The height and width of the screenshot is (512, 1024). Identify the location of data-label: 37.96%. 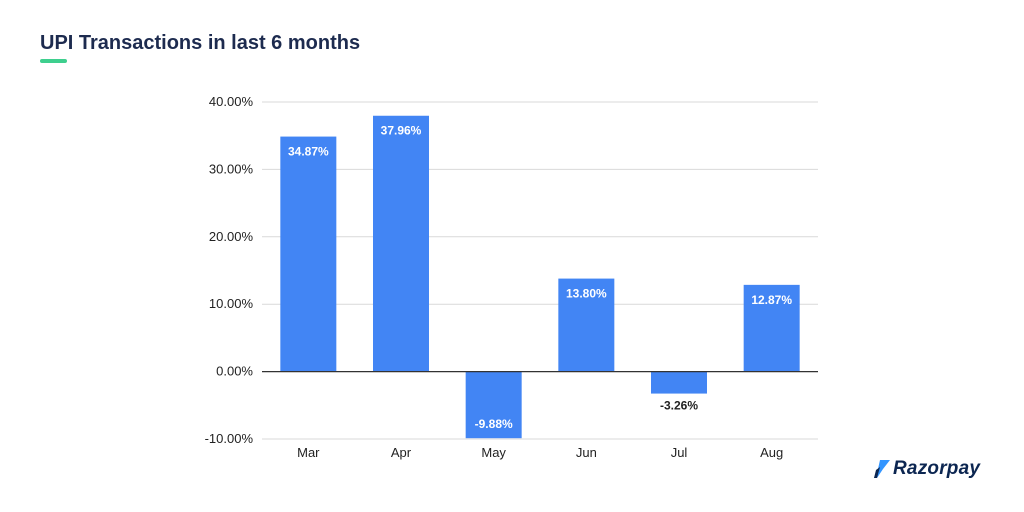
(401, 131).